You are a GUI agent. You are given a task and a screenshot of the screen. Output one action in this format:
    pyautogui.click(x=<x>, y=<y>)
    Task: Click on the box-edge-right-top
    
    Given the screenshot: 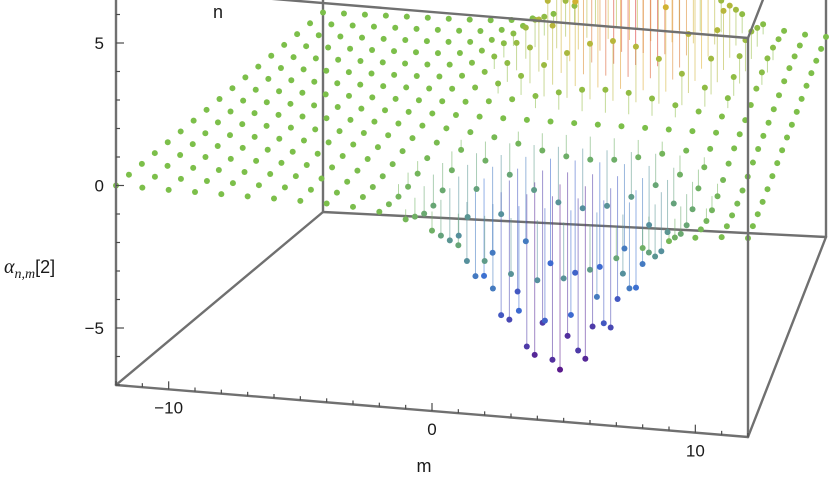 What is the action you would take?
    pyautogui.click(x=755, y=20)
    